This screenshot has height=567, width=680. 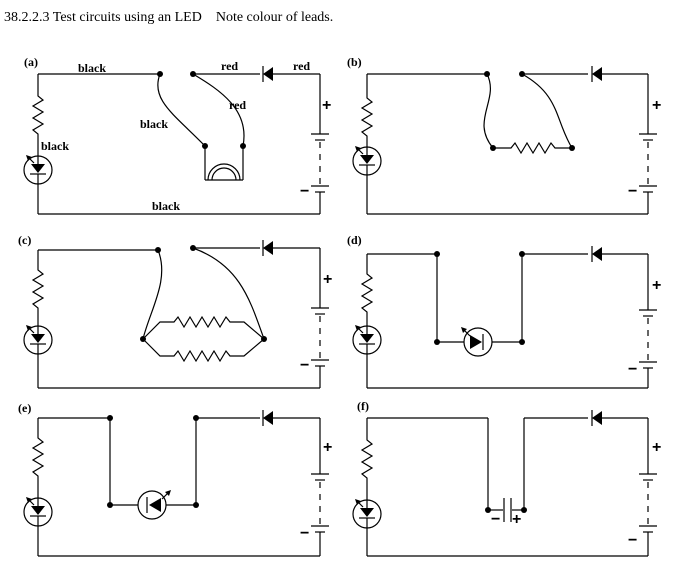 What do you see at coordinates (92, 68) in the screenshot?
I see `lead-label-top-left: black` at bounding box center [92, 68].